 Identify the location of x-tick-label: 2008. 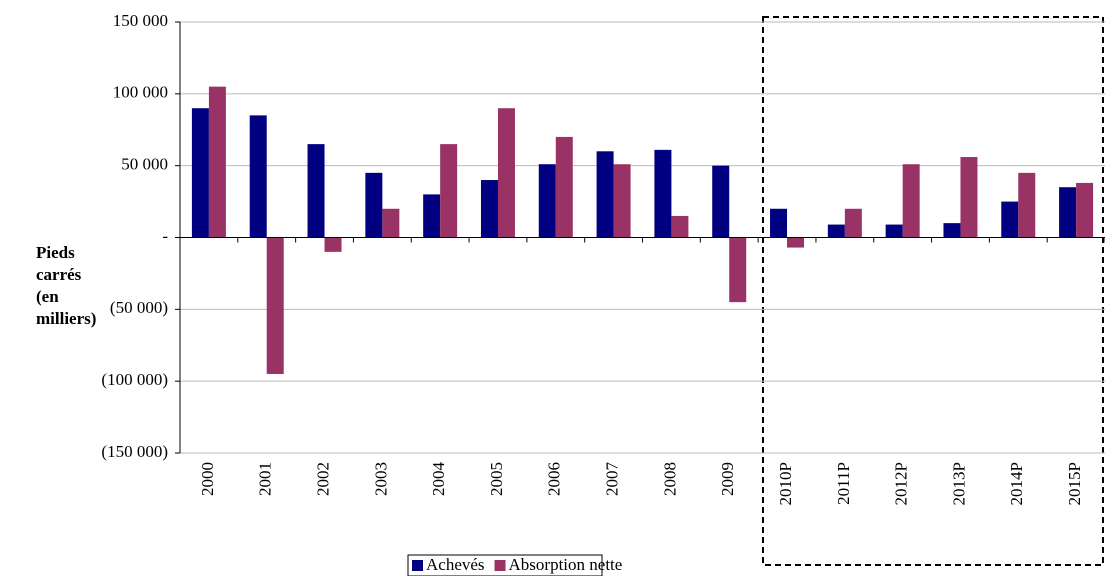
(669, 479).